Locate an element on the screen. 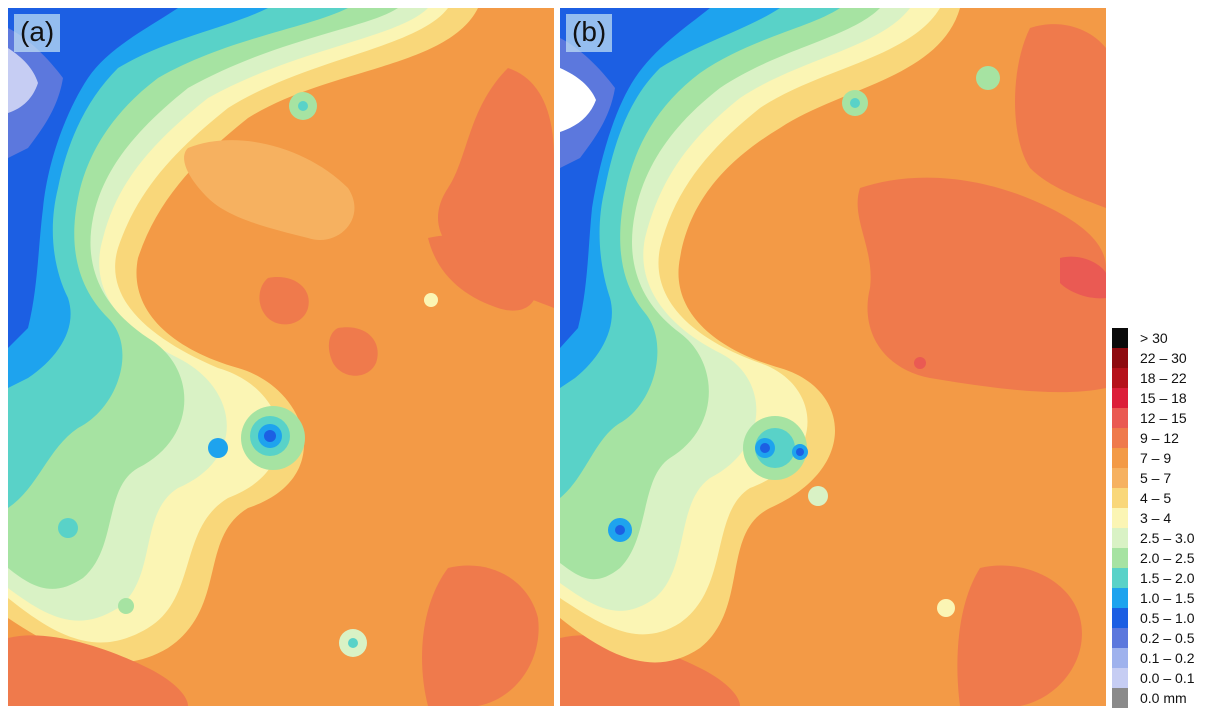 Image resolution: width=1214 pixels, height=714 pixels. legend-label: 4 – 5 is located at coordinates (1156, 498).